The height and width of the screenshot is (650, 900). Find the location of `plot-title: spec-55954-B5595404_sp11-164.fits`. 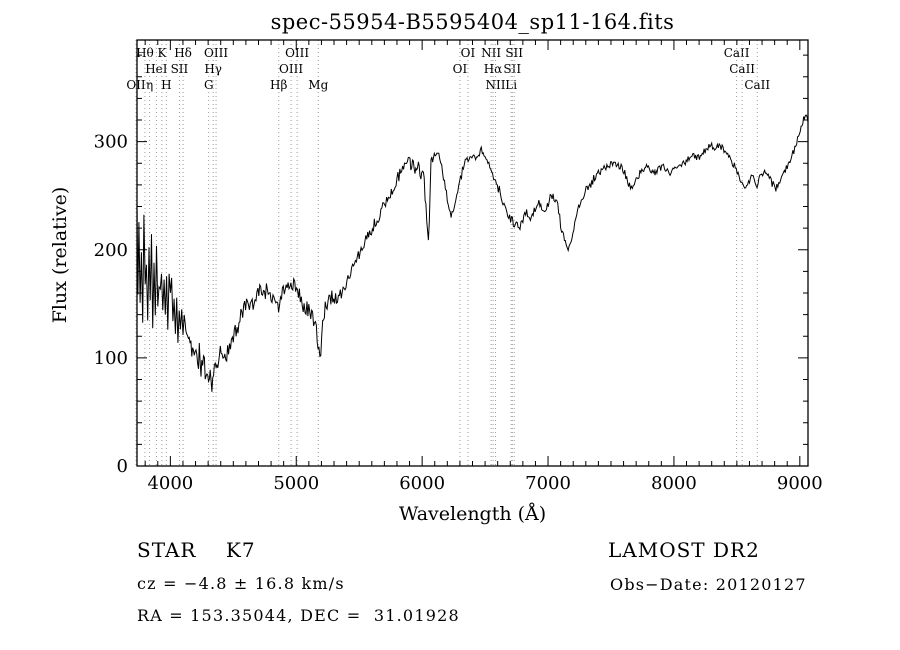

plot-title: spec-55954-B5595404_sp11-164.fits is located at coordinates (472, 22).